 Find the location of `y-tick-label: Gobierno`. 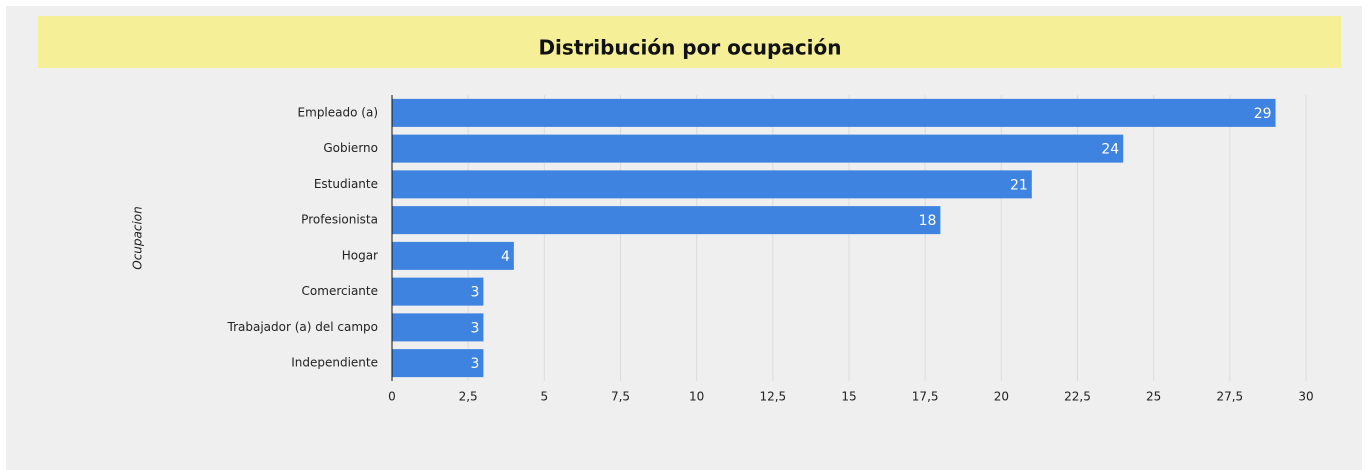

y-tick-label: Gobierno is located at coordinates (350, 148).